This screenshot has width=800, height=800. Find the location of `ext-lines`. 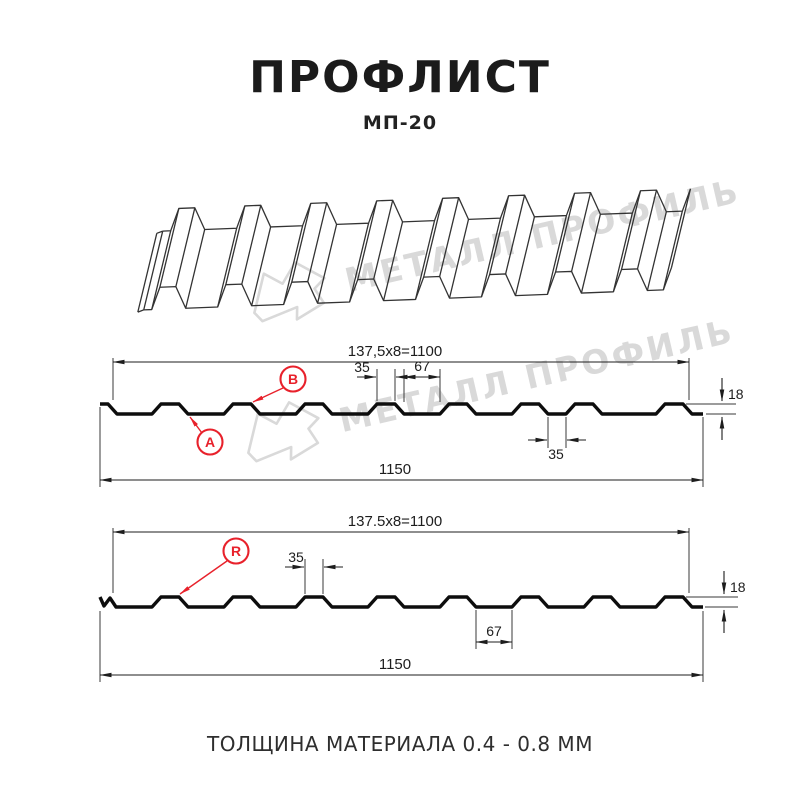

ext-lines is located at coordinates (417, 422).